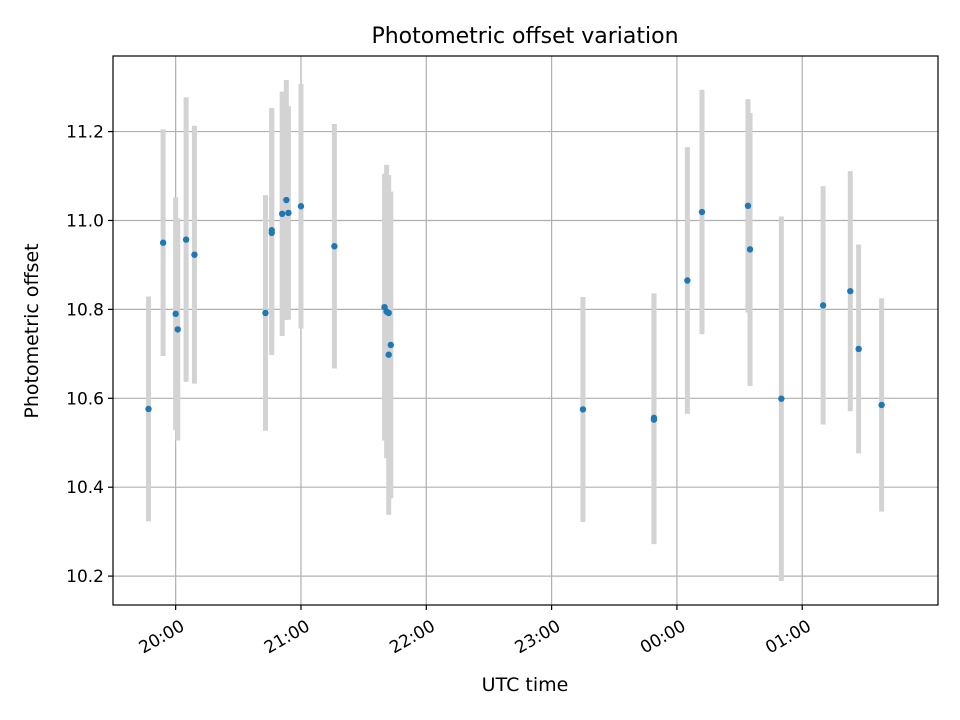  Describe the element at coordinates (85, 399) in the screenshot. I see `y-tick-label: 10.6` at that location.